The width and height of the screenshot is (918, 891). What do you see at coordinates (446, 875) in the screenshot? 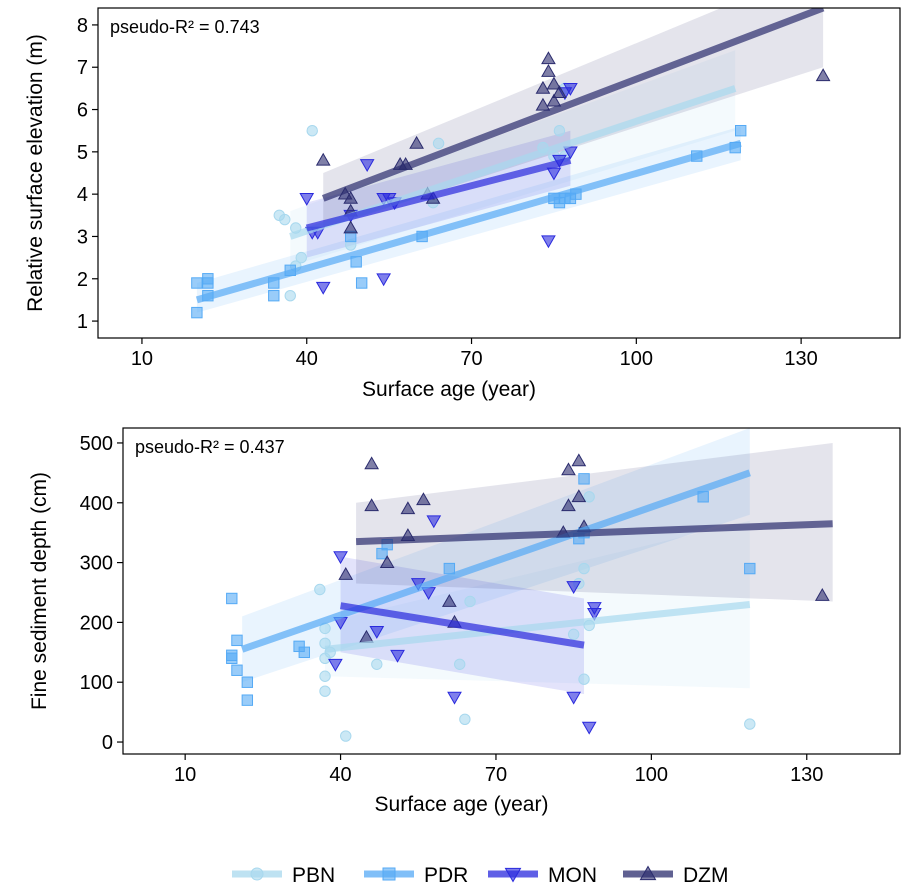
I see `legend-label: PDR` at bounding box center [446, 875].